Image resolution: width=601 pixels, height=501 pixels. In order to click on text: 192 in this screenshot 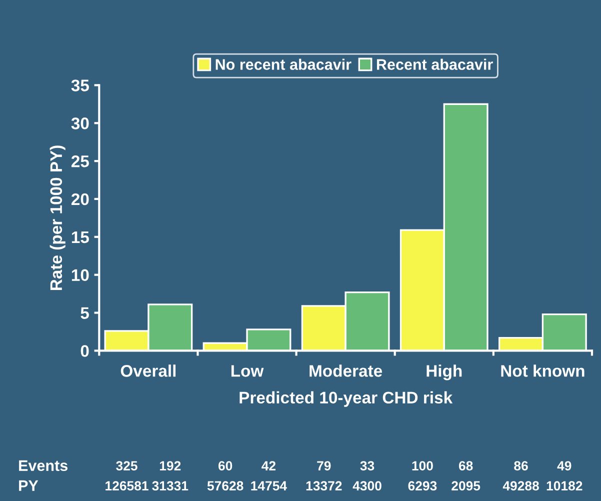, I will do `click(170, 465)`.